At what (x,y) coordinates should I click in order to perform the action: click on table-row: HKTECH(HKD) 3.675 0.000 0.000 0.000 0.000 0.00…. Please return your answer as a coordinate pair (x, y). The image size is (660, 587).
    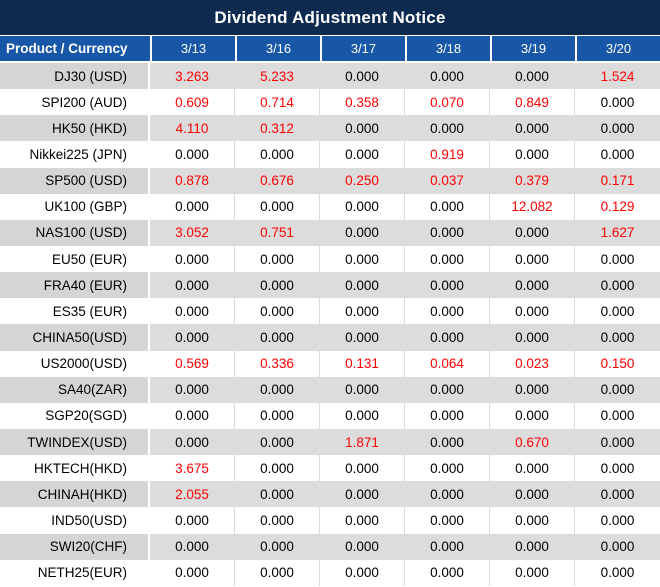
    Looking at the image, I should click on (330, 468).